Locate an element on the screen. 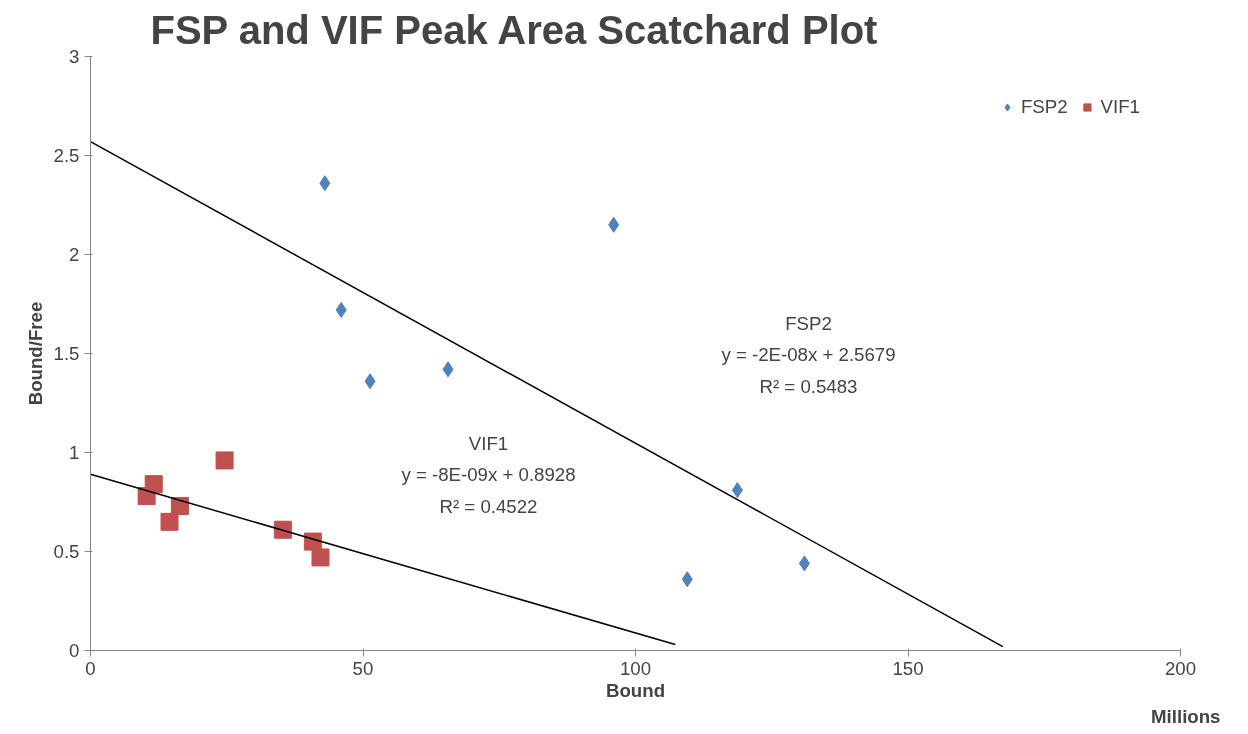  annotation: FSP2 y = -2E-08x + 2.5679 R² = 0.5483 is located at coordinates (808, 354).